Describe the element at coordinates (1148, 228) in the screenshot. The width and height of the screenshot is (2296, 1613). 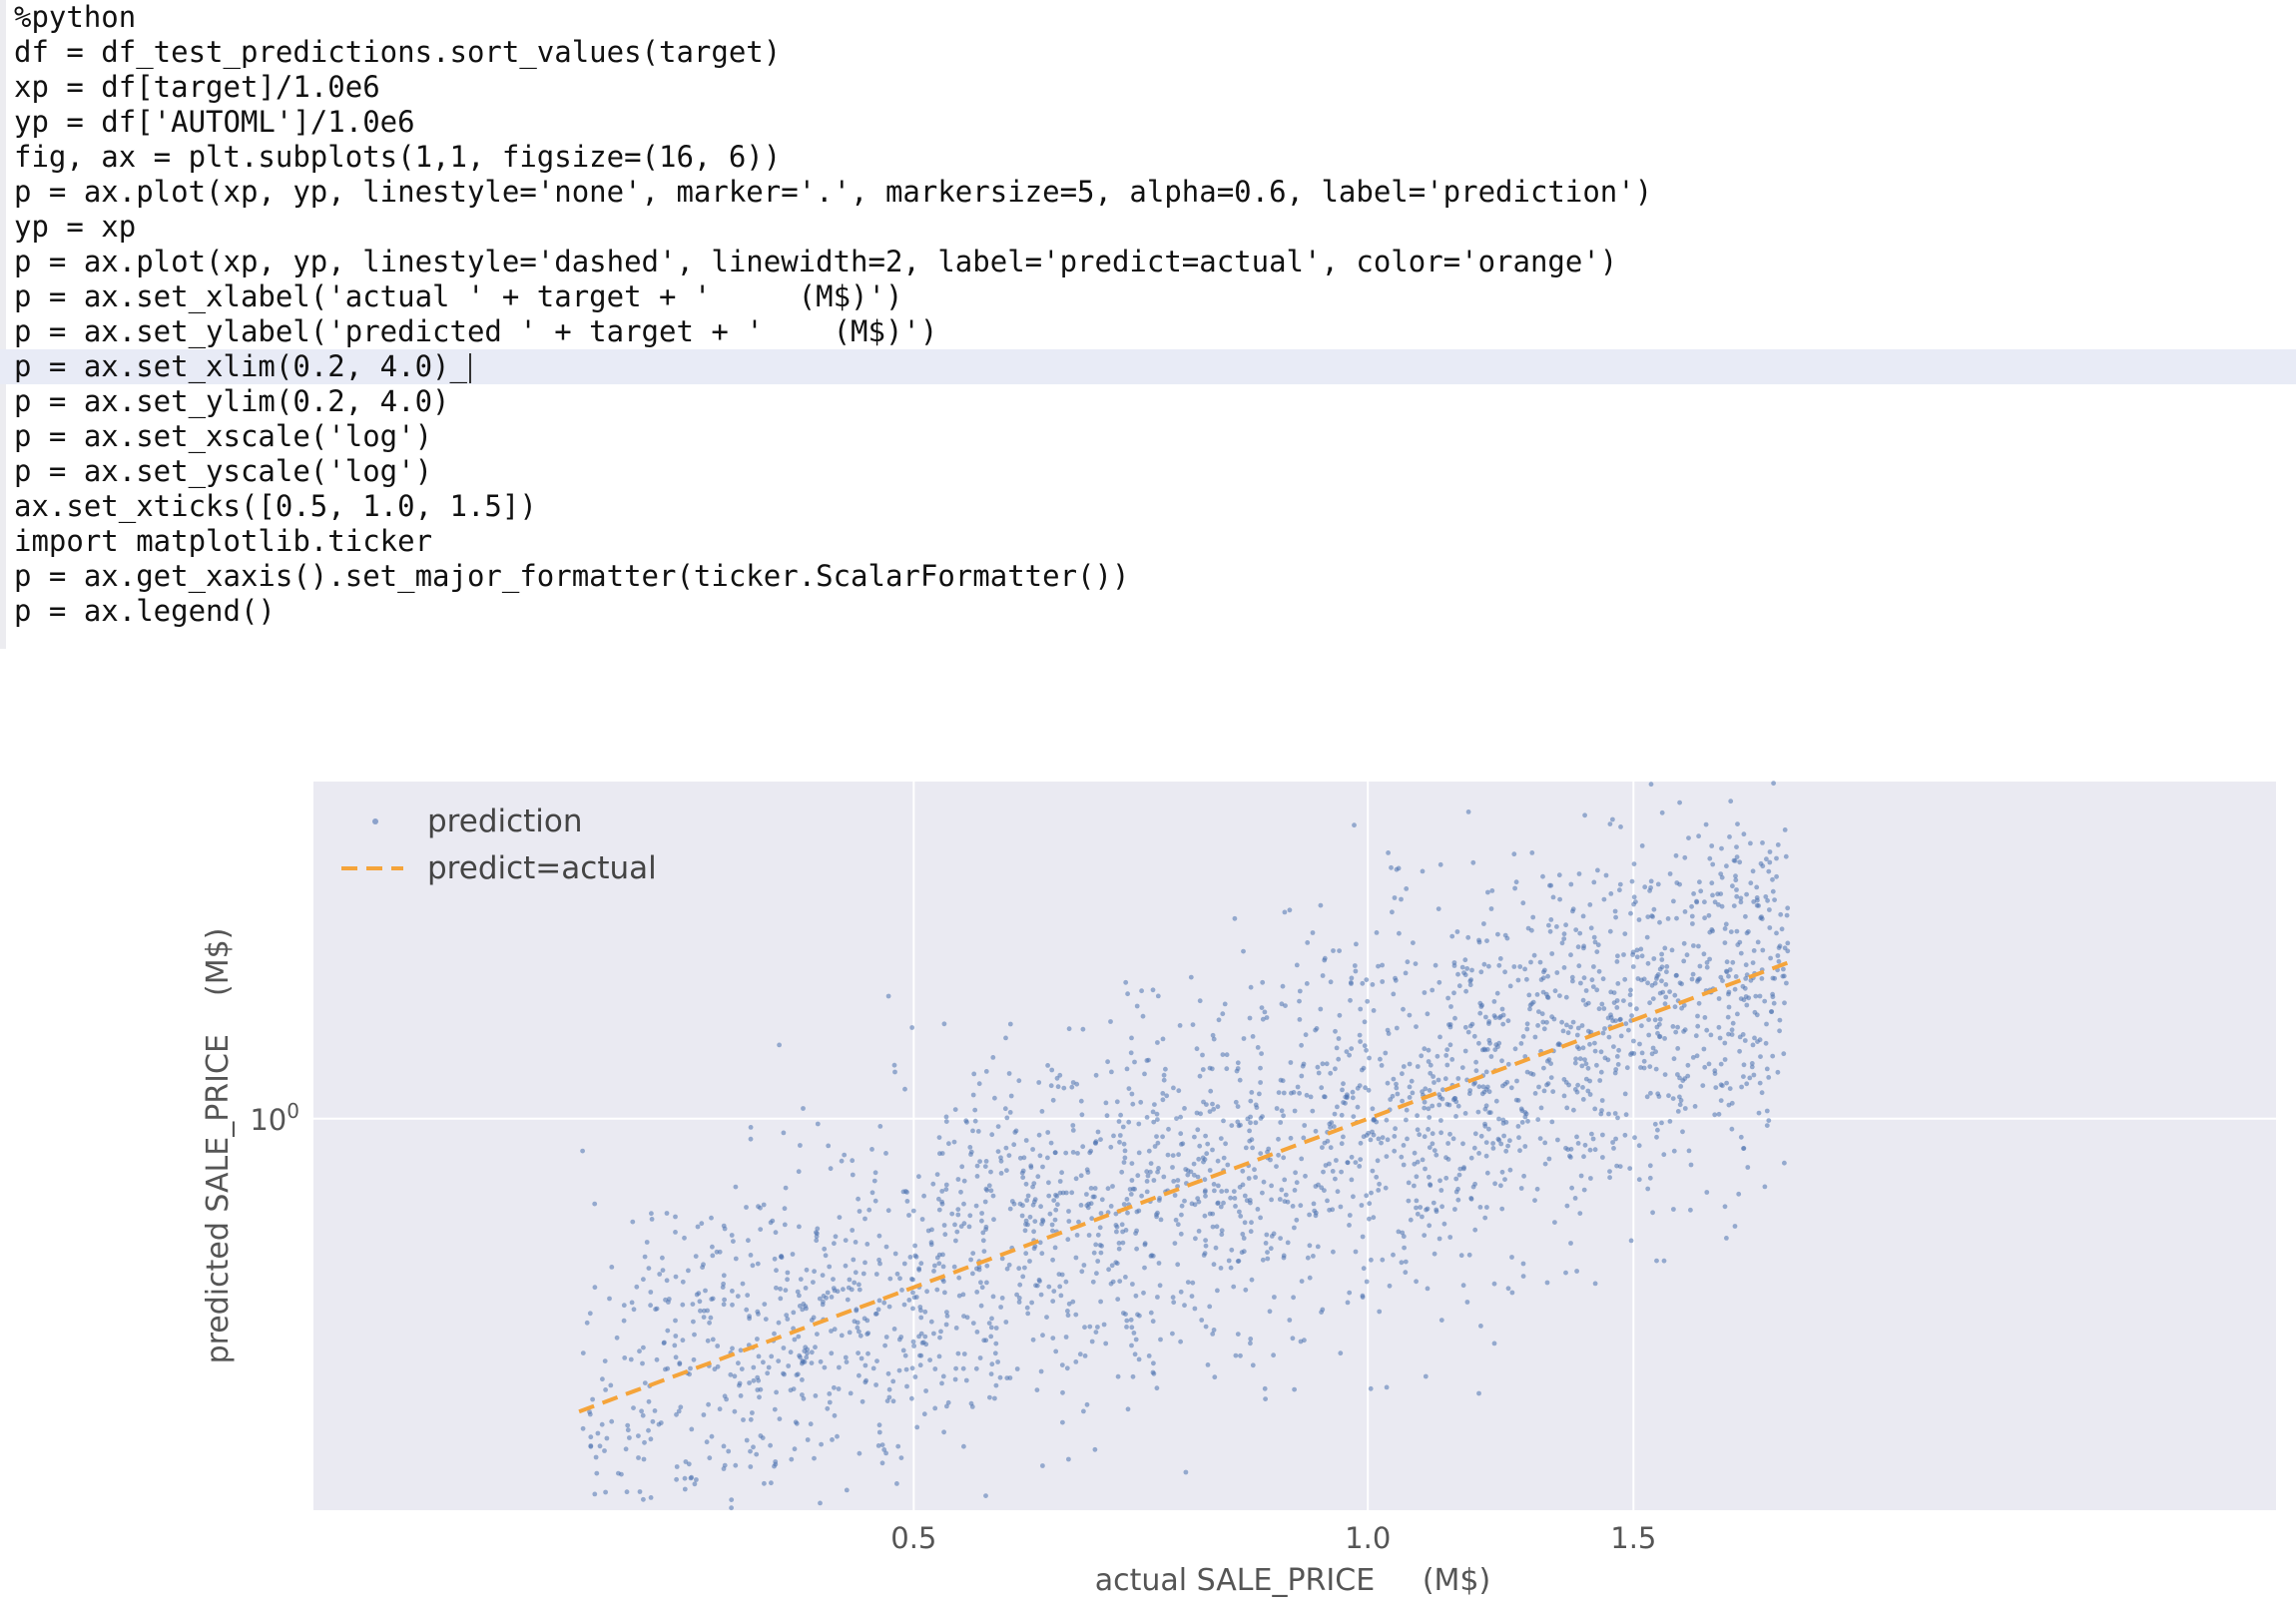
I see `code-line: yp = xp` at that location.